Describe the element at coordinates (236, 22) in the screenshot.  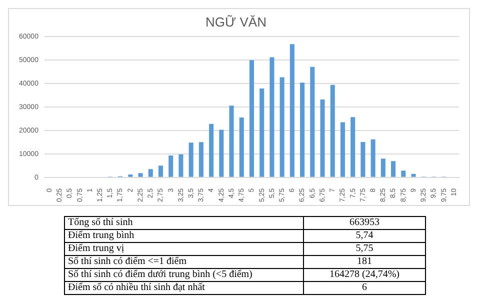
I see `chart-title: NGỮ VĂN` at that location.